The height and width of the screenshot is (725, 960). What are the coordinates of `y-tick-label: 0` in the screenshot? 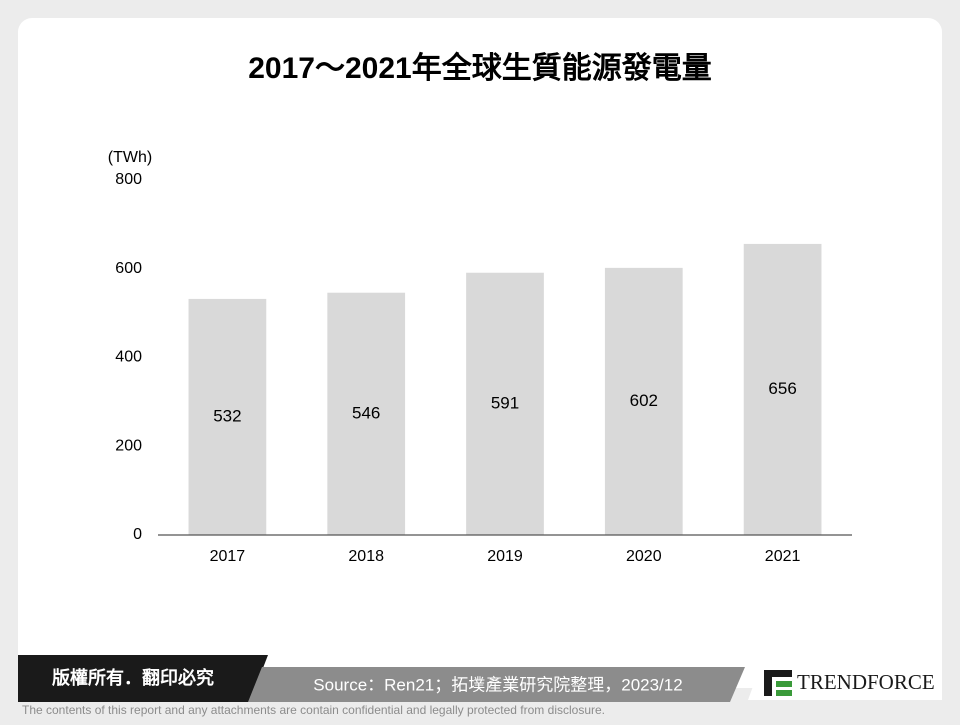 It's located at (137, 534).